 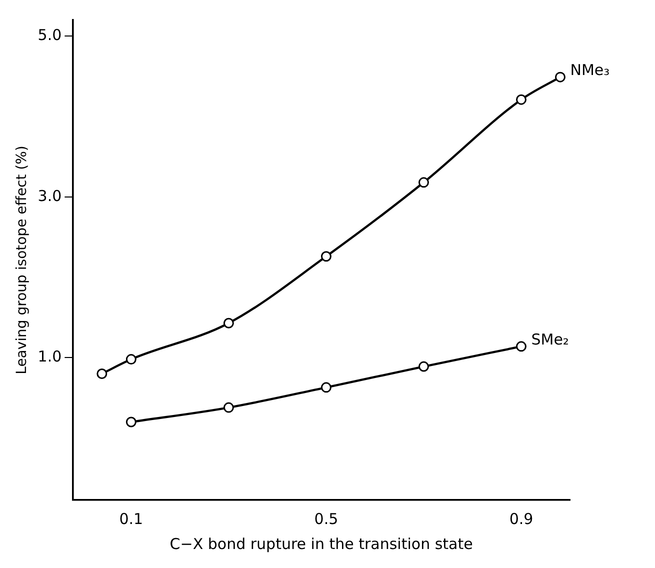 I want to click on x-tick-label: 0.9, so click(x=521, y=519).